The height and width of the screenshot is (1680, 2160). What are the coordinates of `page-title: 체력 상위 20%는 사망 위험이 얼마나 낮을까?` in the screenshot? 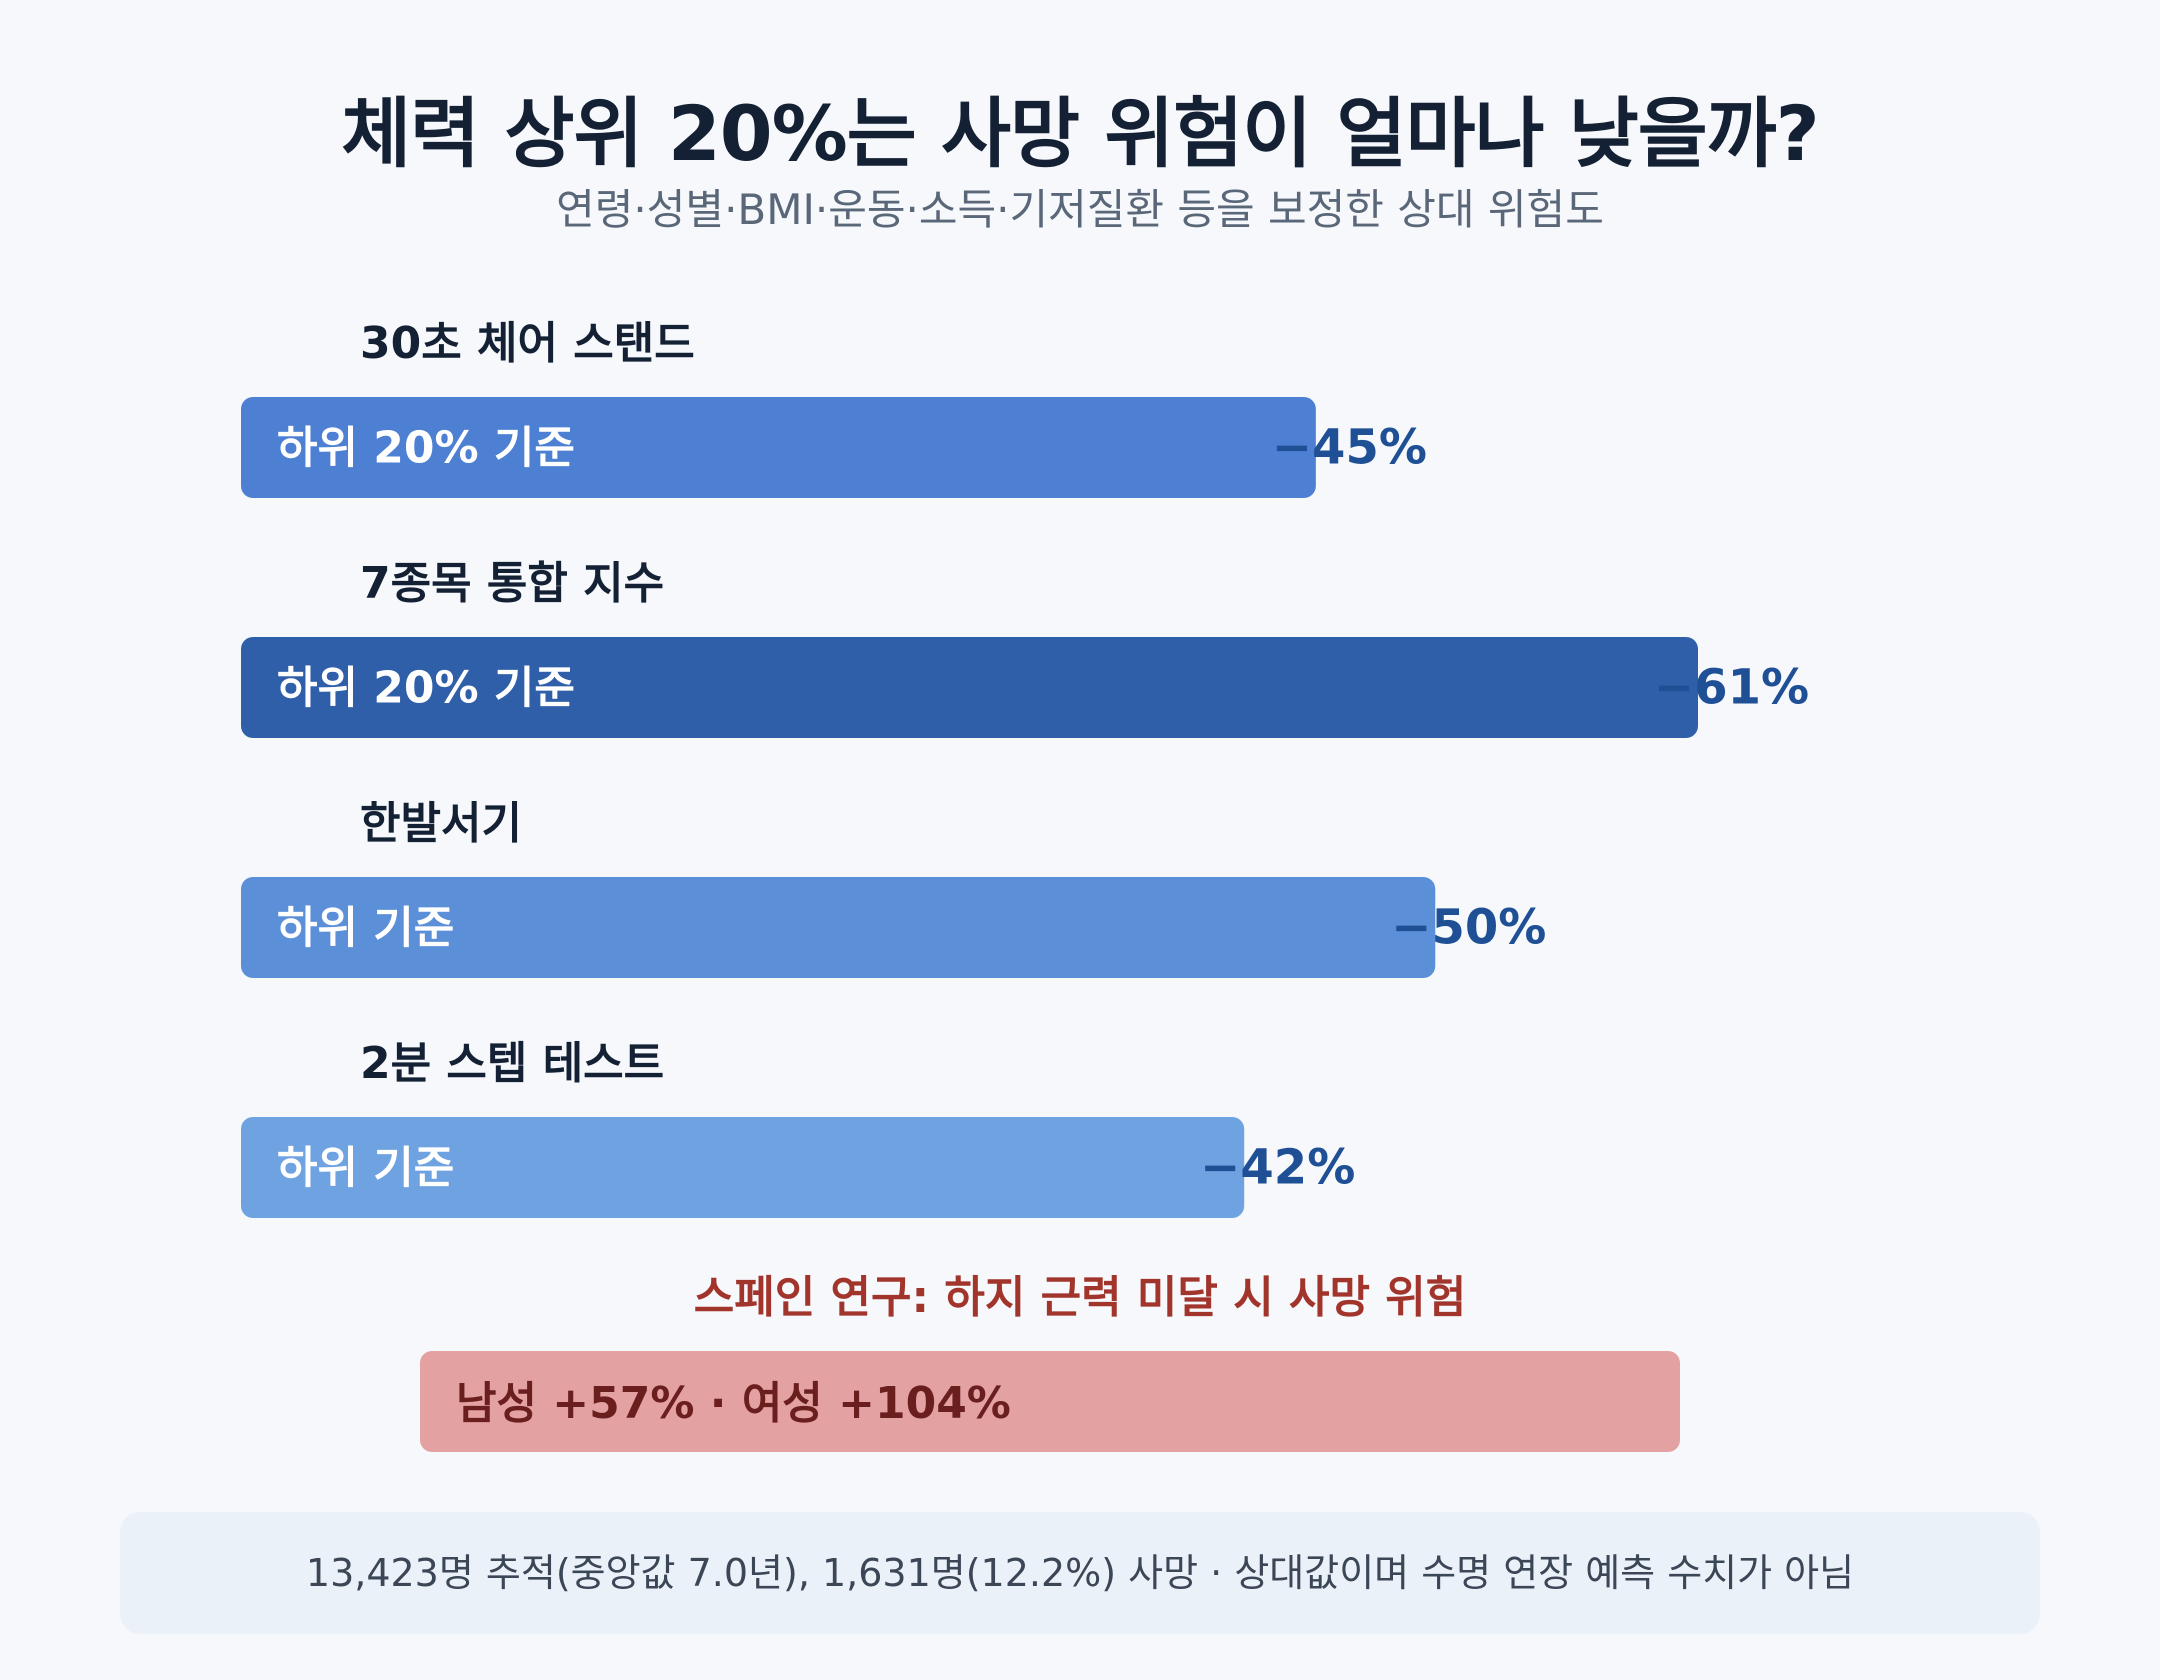 It's located at (1080, 133).